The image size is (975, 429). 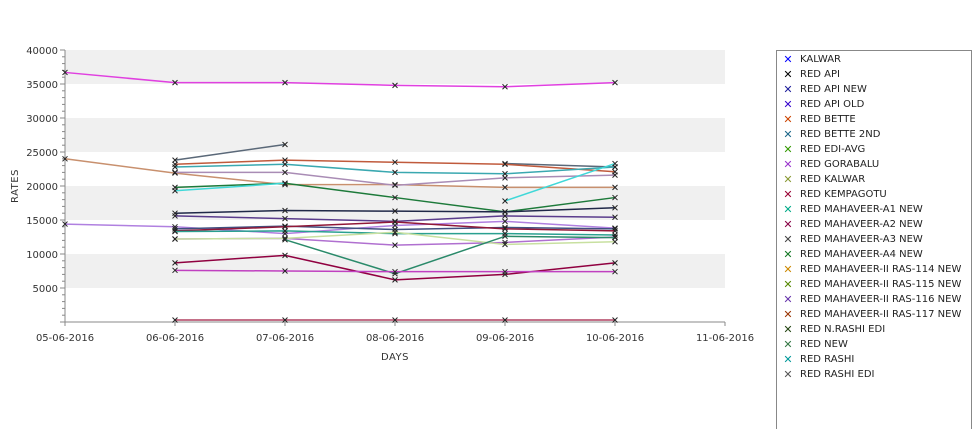 What do you see at coordinates (861, 224) in the screenshot?
I see `legend-label: RED MAHAVEER-A2 NEW` at bounding box center [861, 224].